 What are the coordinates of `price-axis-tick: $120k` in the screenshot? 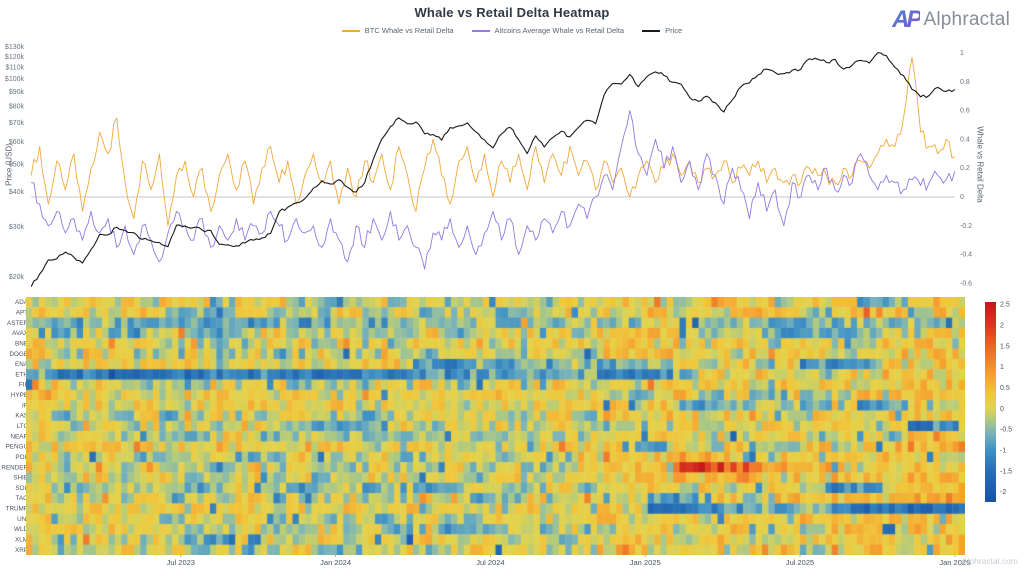 It's located at (15, 57).